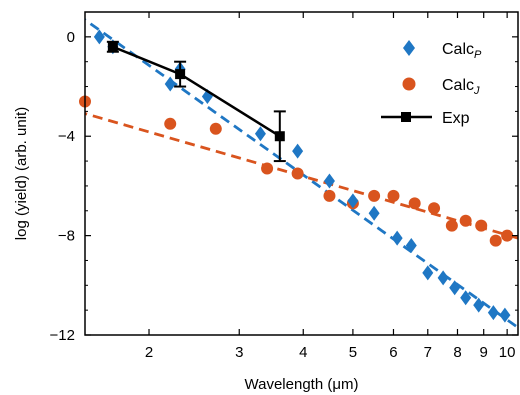  I want to click on x-tick-label: 5, so click(353, 352).